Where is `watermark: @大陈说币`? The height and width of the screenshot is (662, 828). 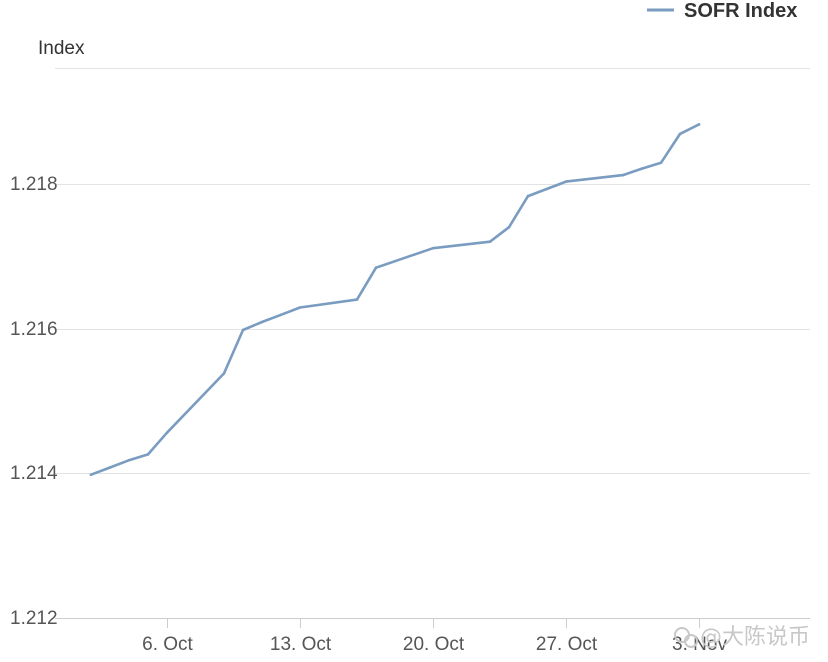 watermark: @大陈说币 is located at coordinates (742, 637).